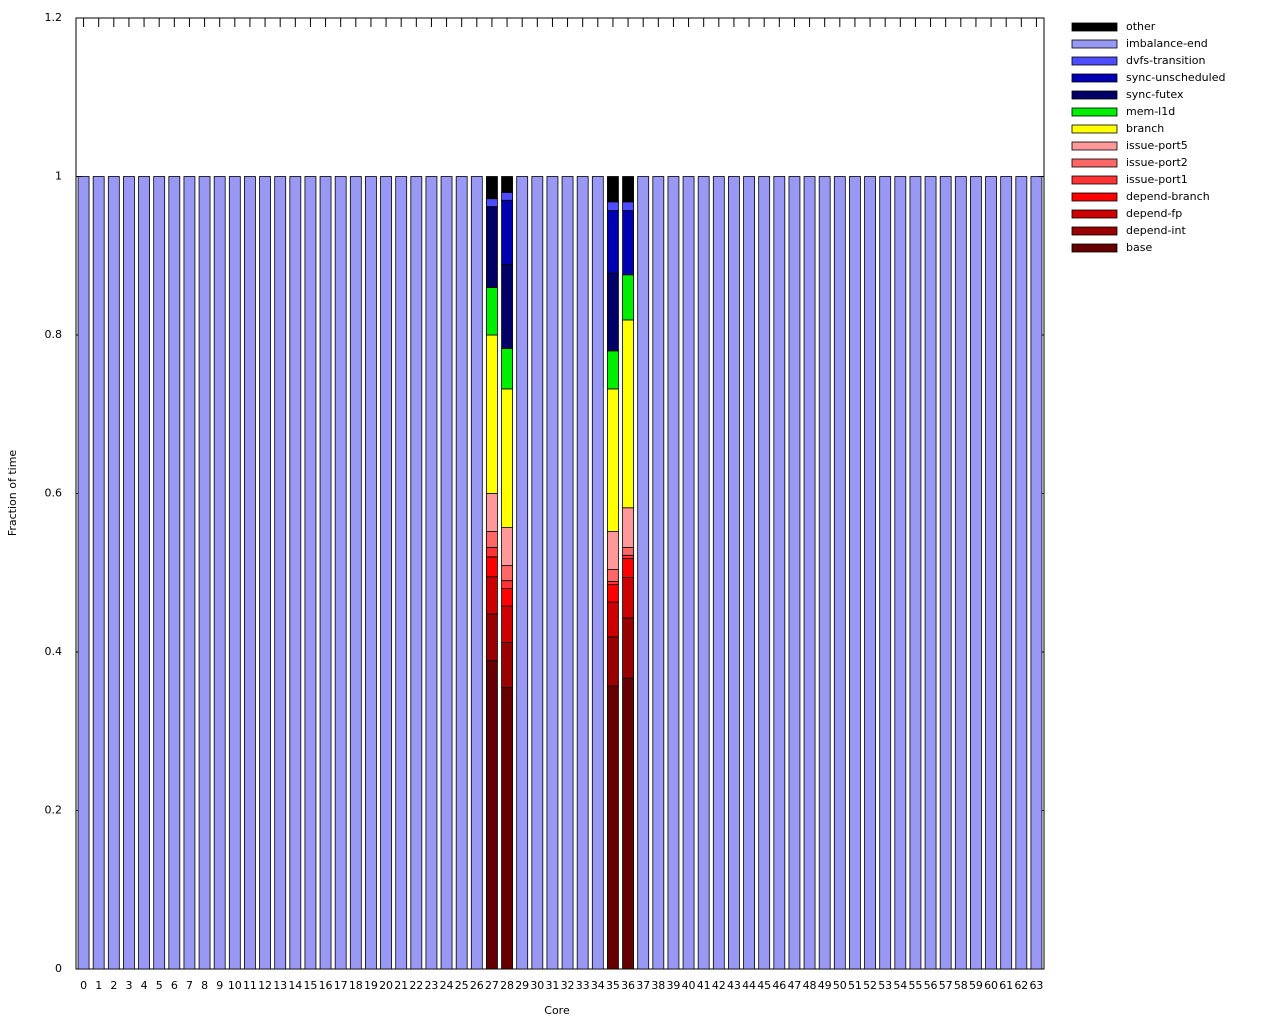 The height and width of the screenshot is (1024, 1280). Describe the element at coordinates (568, 985) in the screenshot. I see `x-tick-label: 32` at that location.